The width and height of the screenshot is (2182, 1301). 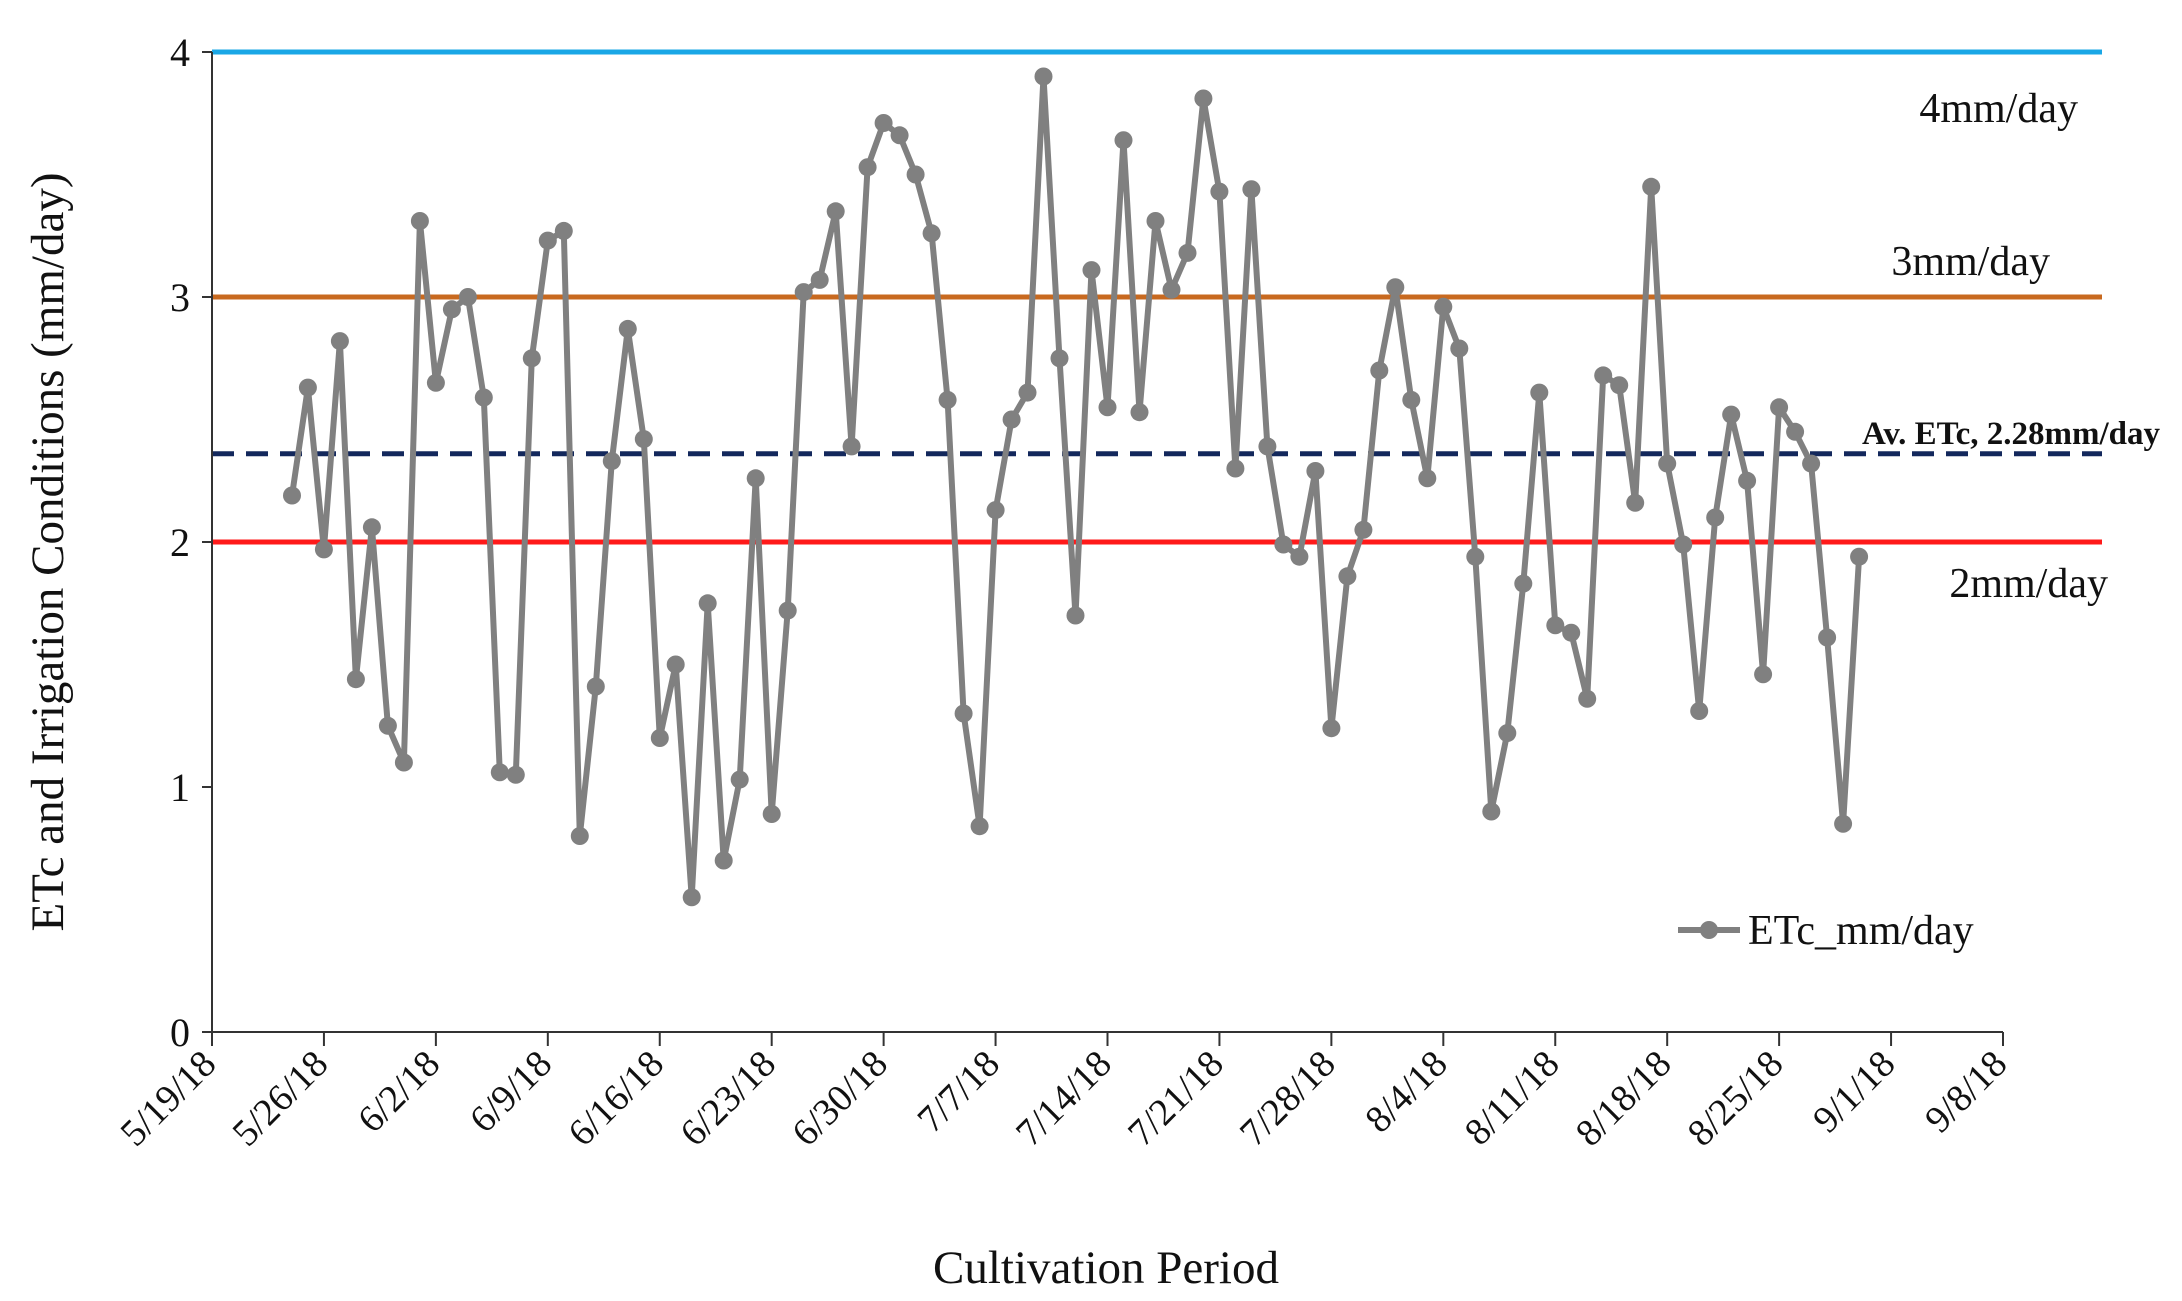 What do you see at coordinates (1064, 1099) in the screenshot?
I see `x-tick-label: 7/14/18` at bounding box center [1064, 1099].